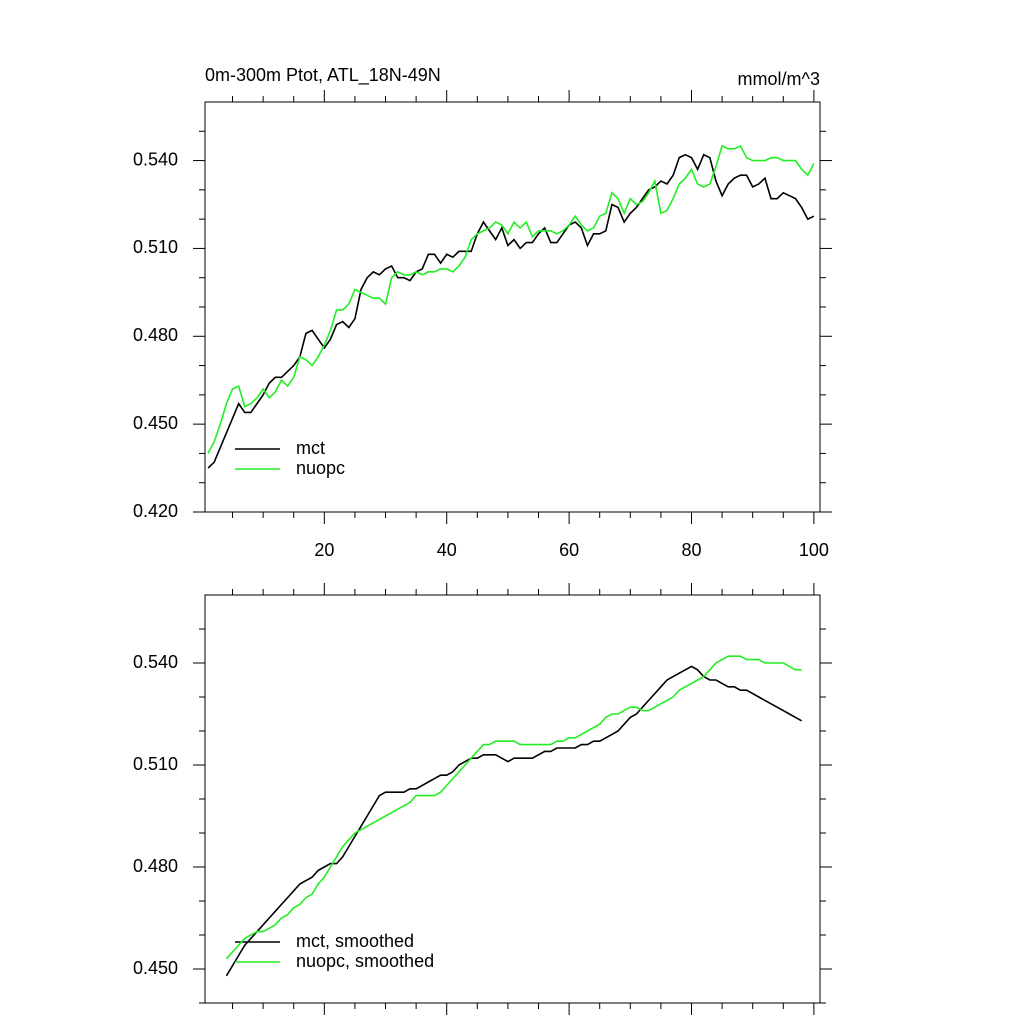 Image resolution: width=1024 pixels, height=1024 pixels. I want to click on x-tick-label: 60, so click(569, 550).